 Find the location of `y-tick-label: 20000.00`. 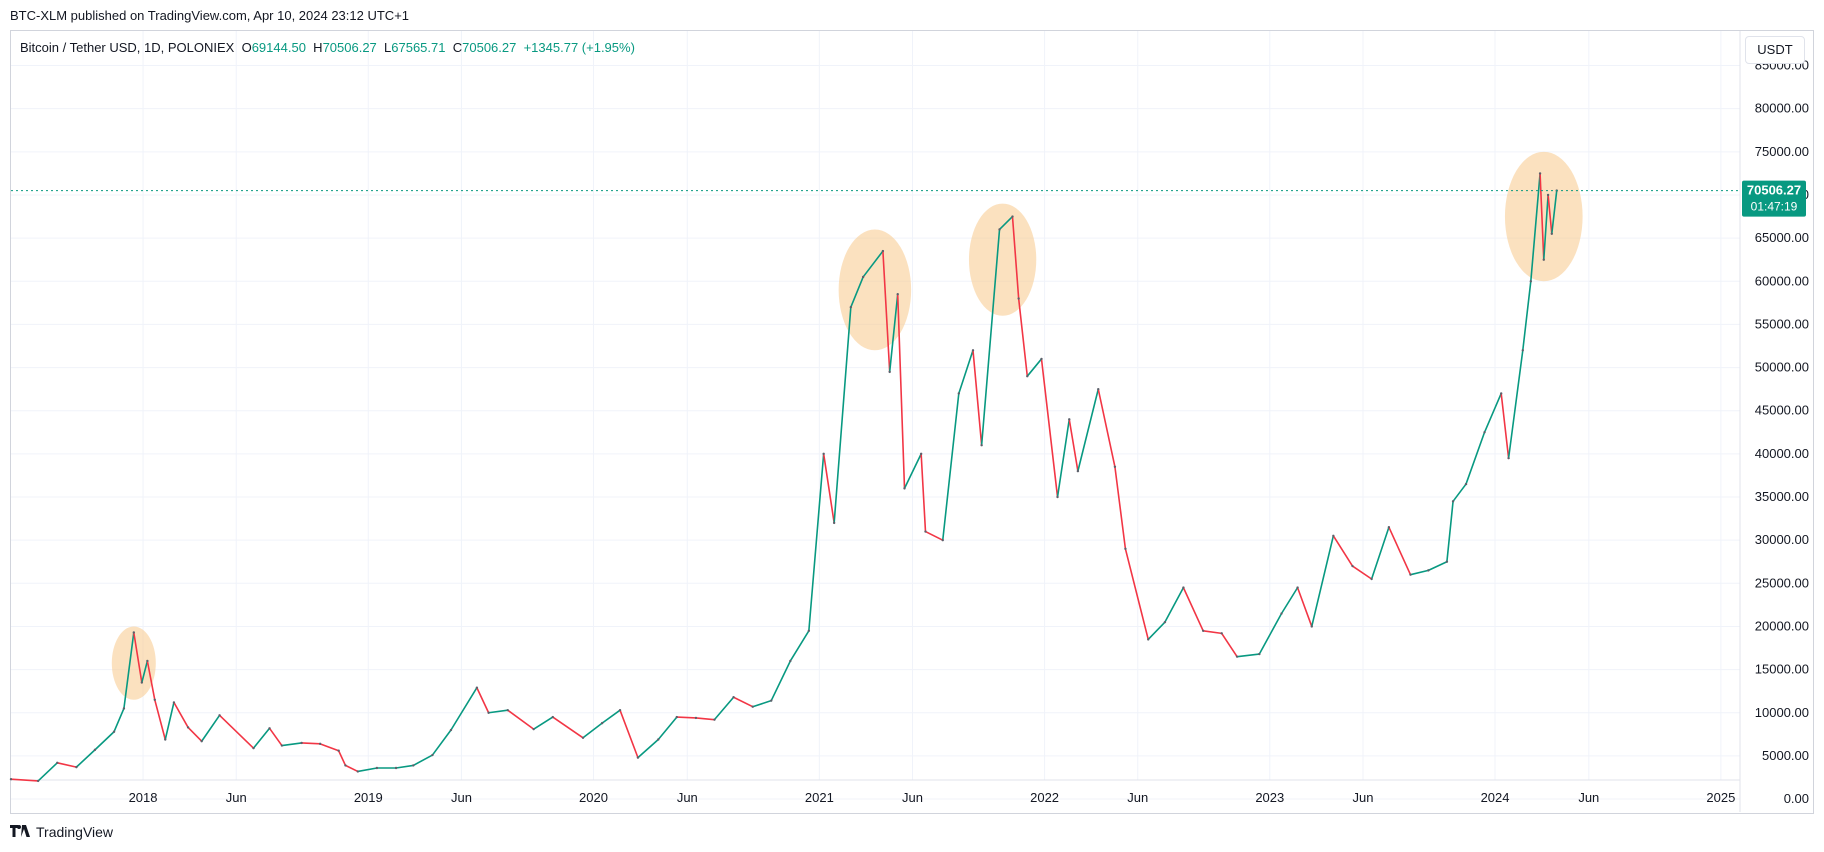

y-tick-label: 20000.00 is located at coordinates (1782, 625).